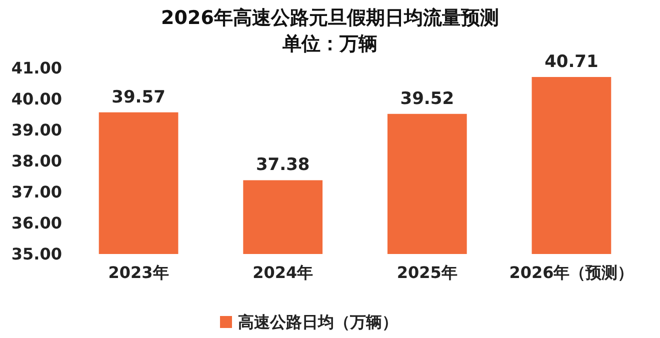 The image size is (660, 338). What do you see at coordinates (36, 68) in the screenshot?
I see `y-tick-label: 41.00` at bounding box center [36, 68].